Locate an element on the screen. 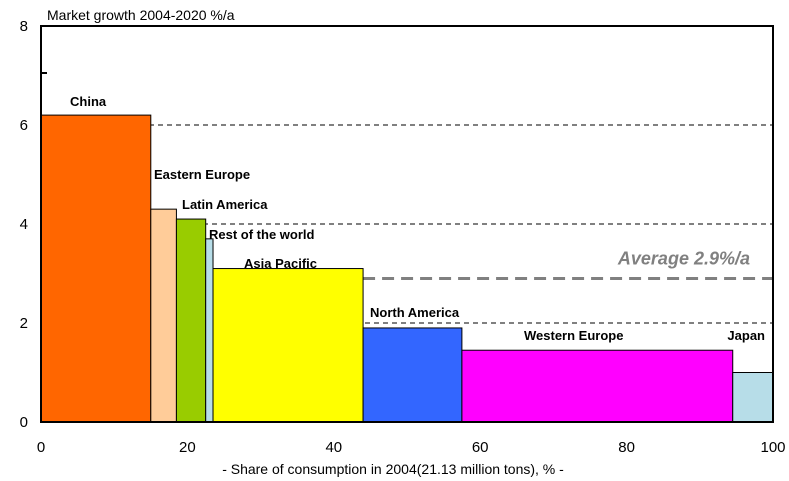 The image size is (789, 481). x-tick-label: 60 is located at coordinates (480, 447).